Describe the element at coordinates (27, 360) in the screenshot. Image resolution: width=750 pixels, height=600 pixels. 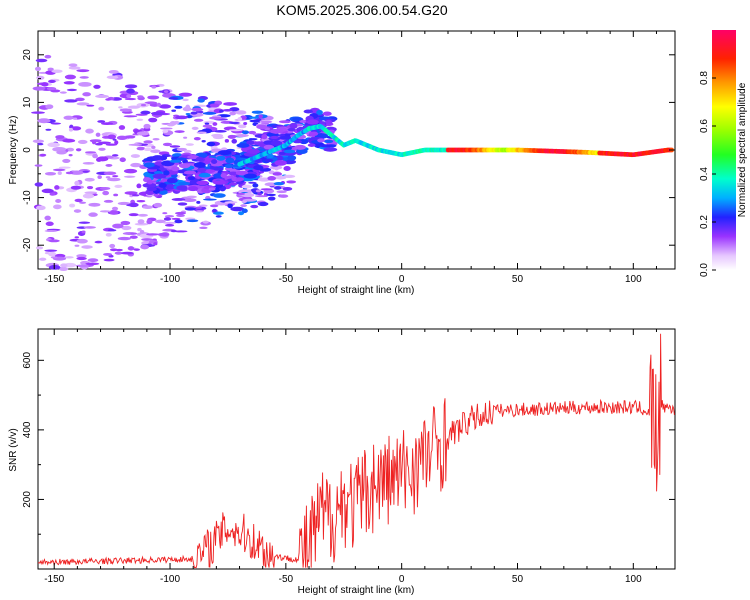
I see `y-tick-label: 600` at that location.